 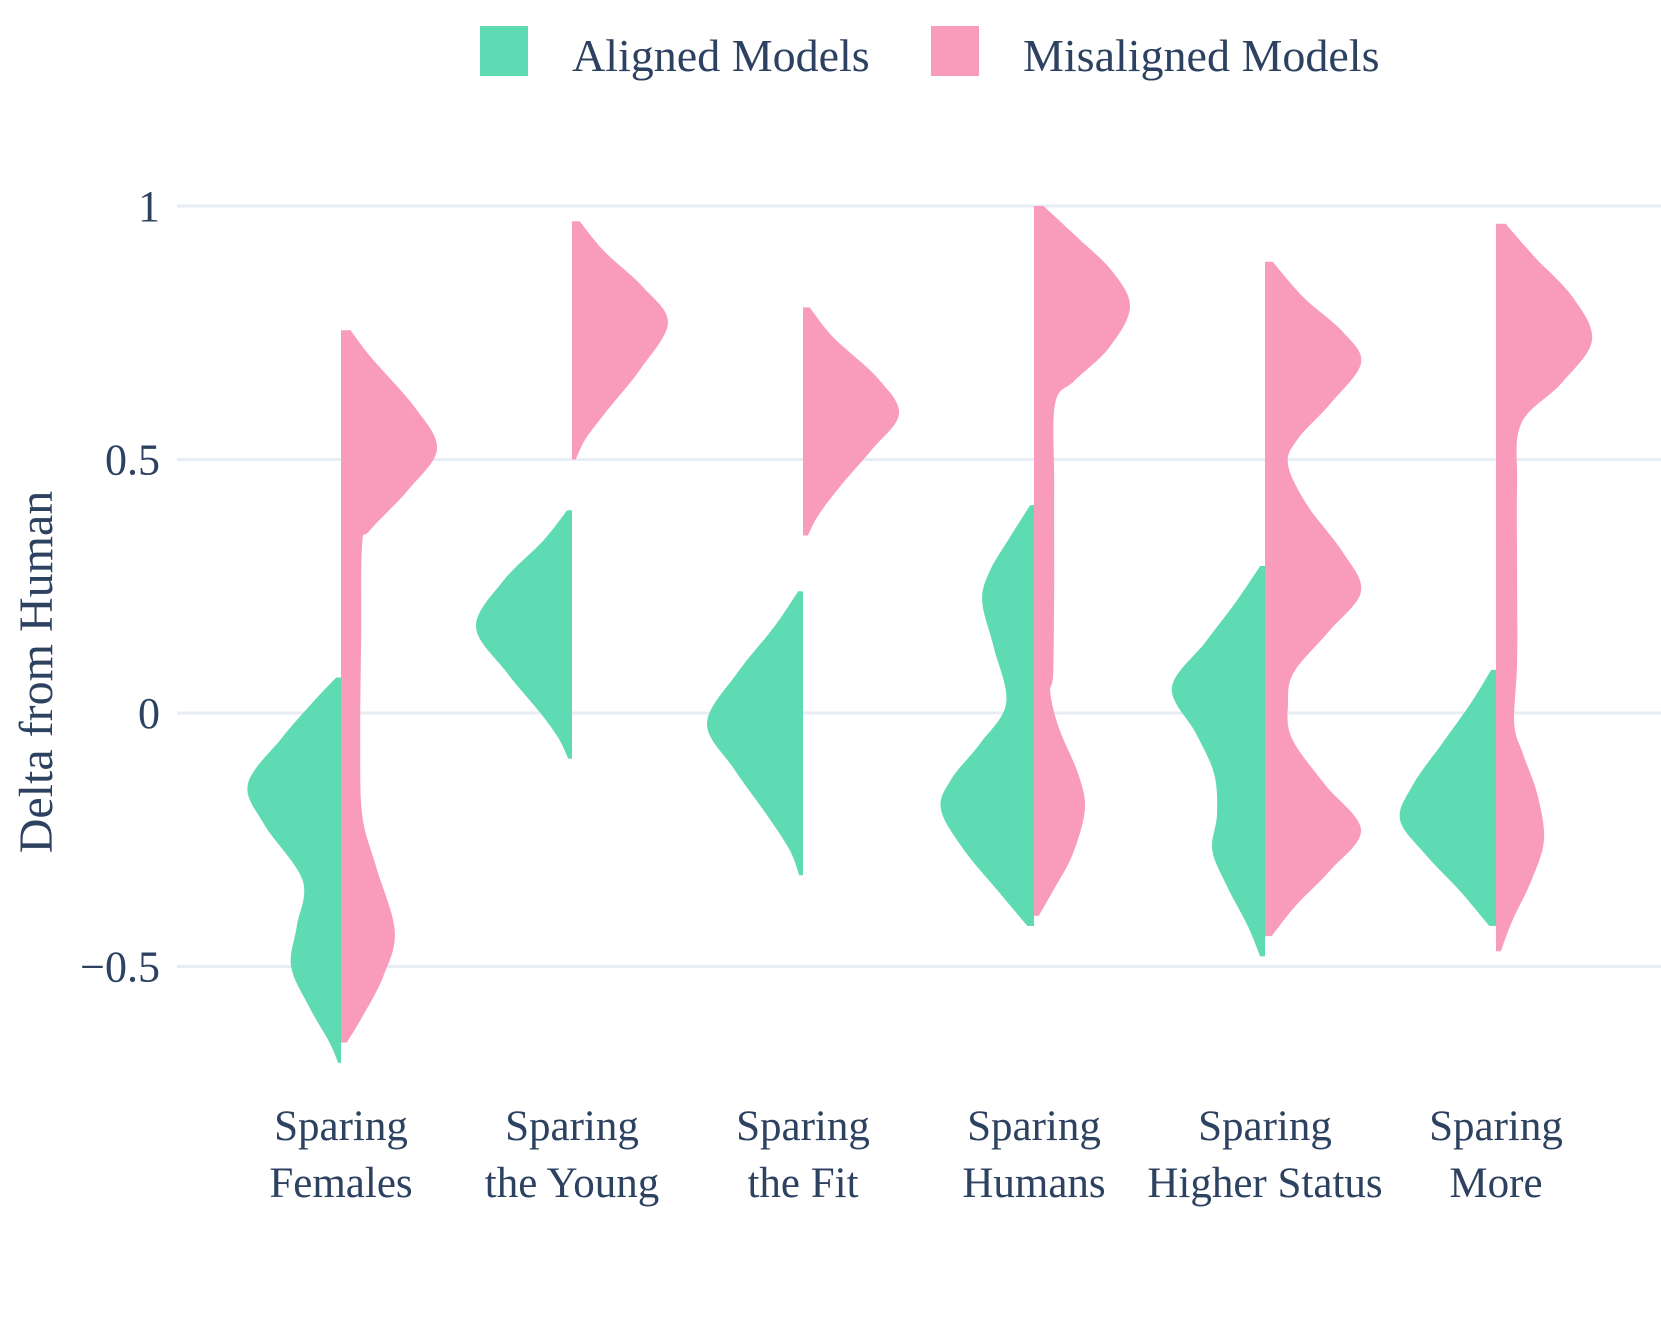 I want to click on y-tick-label-1: 1, so click(x=149, y=206).